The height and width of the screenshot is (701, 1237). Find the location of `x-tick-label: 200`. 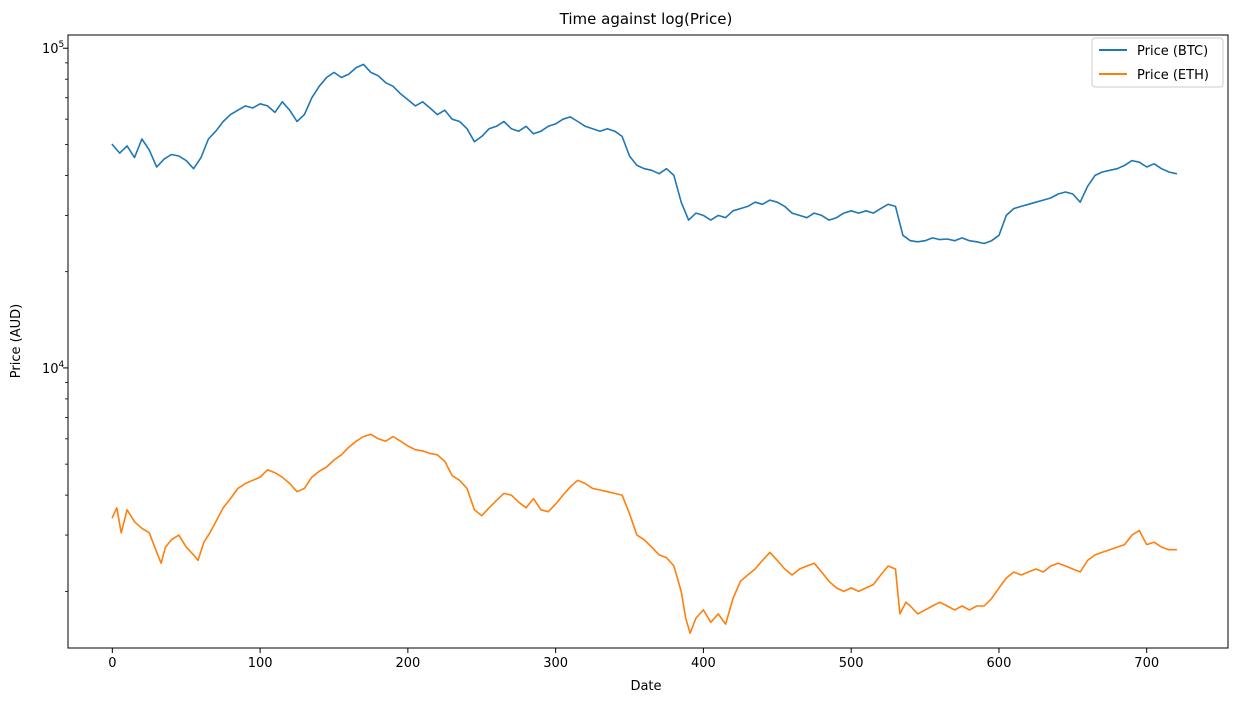

x-tick-label: 200 is located at coordinates (407, 663).